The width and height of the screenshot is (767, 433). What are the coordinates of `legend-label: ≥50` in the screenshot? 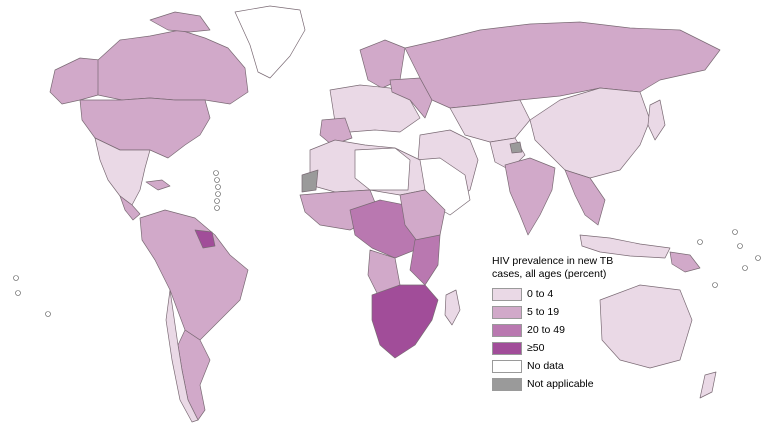 It's located at (536, 348).